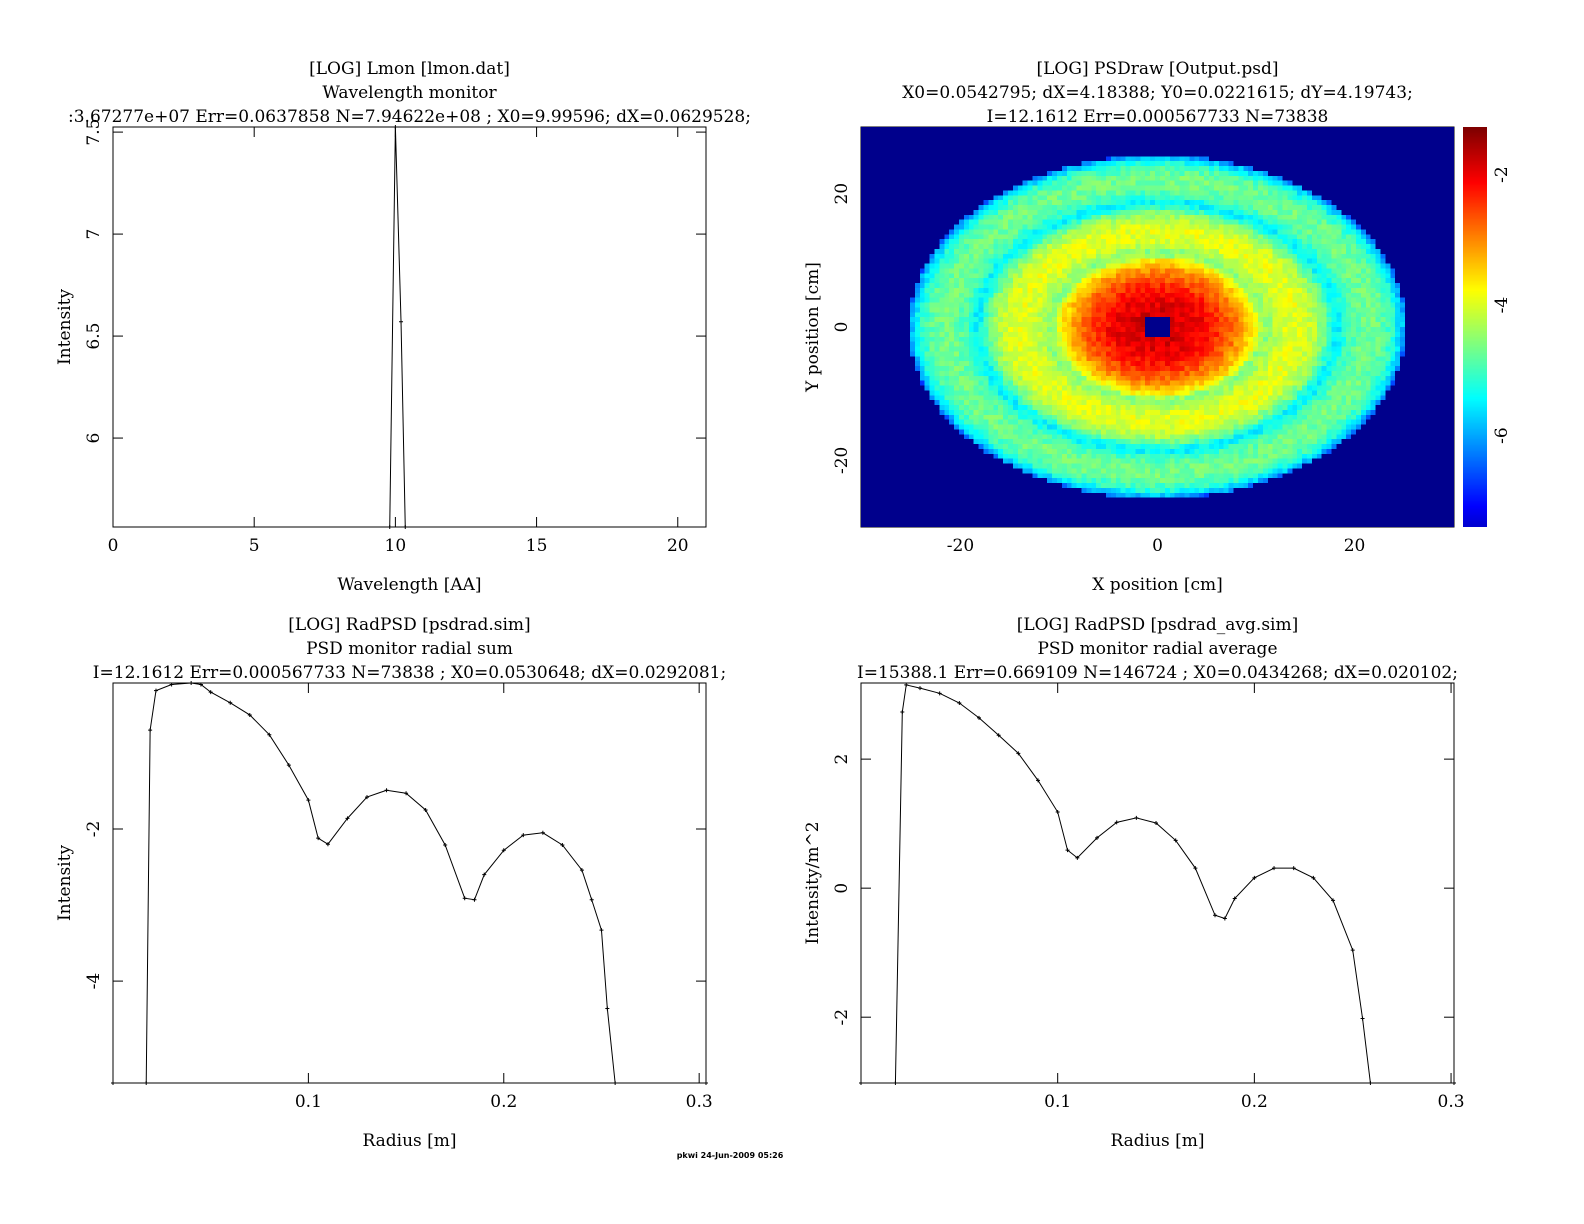 The height and width of the screenshot is (1224, 1584). I want to click on y-tick-label: 2, so click(842, 759).